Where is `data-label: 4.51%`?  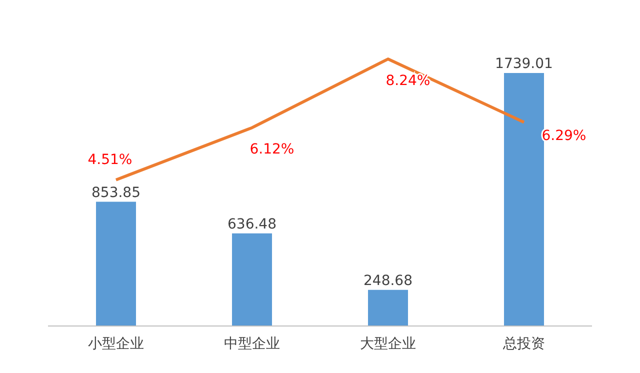 data-label: 4.51% is located at coordinates (110, 160).